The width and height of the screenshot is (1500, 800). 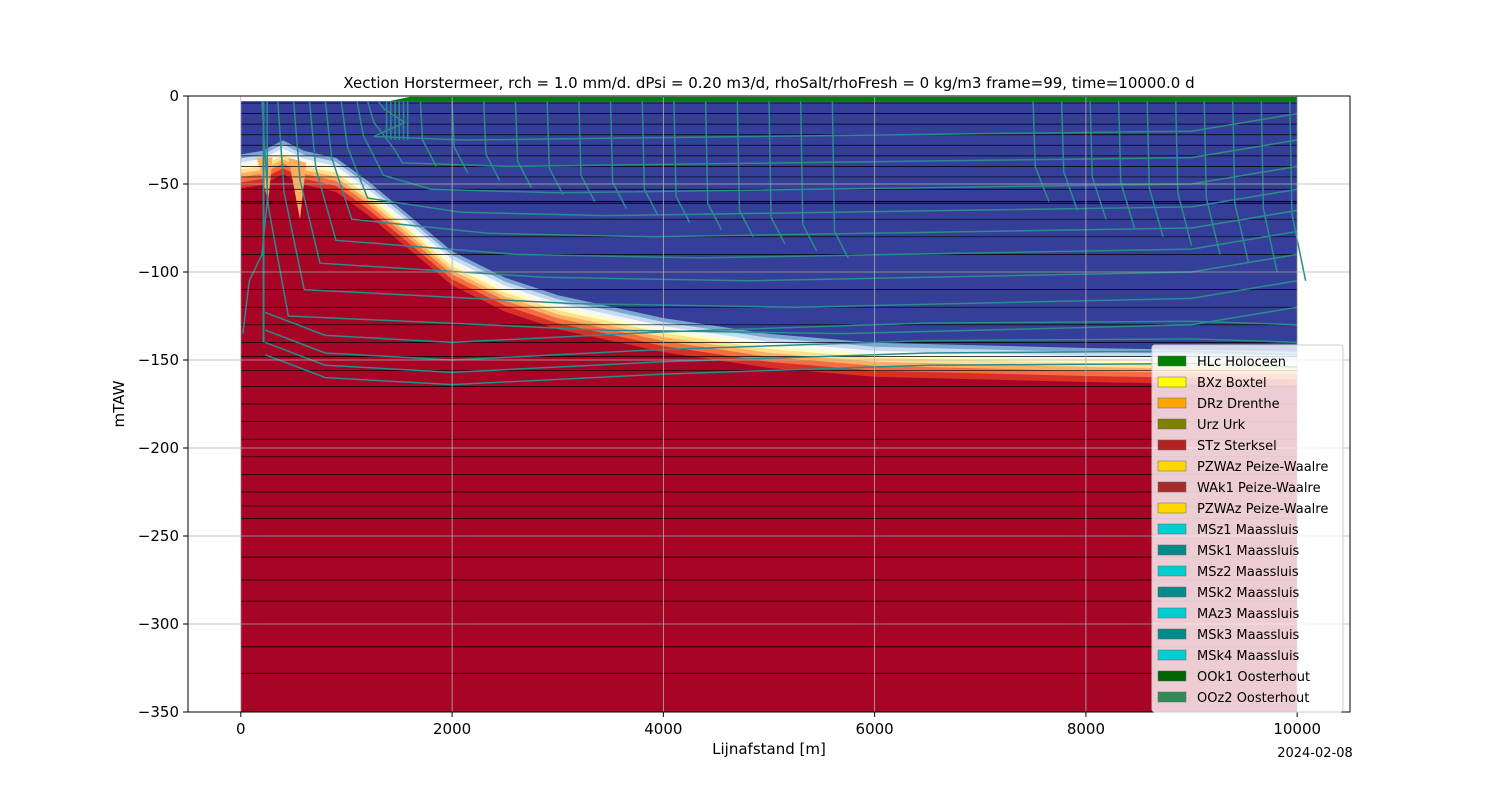 I want to click on y-tick-label: −350, so click(x=158, y=712).